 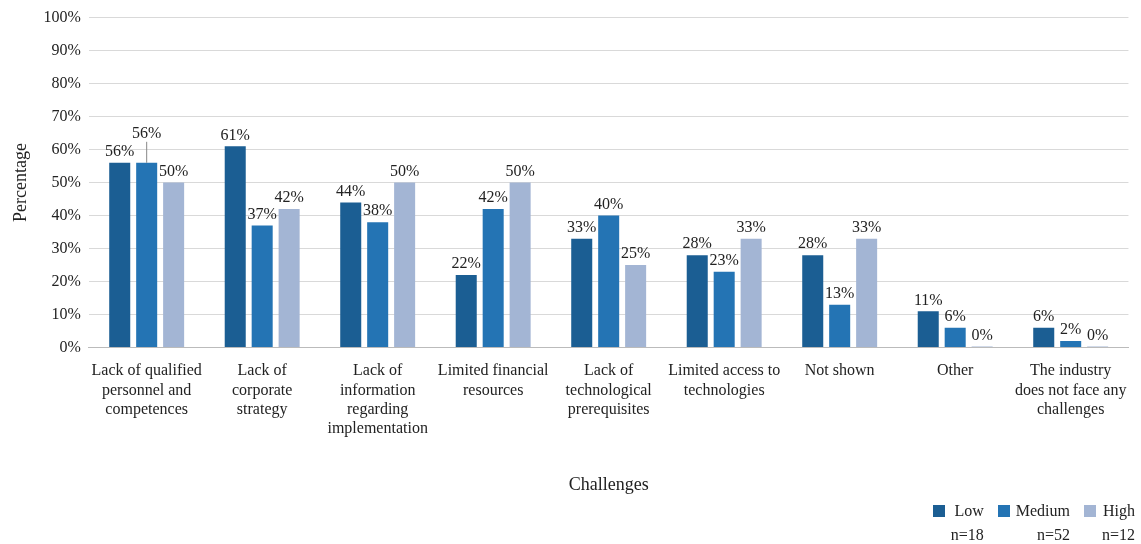 I want to click on legend-label: Medium n=52, so click(x=1042, y=522).